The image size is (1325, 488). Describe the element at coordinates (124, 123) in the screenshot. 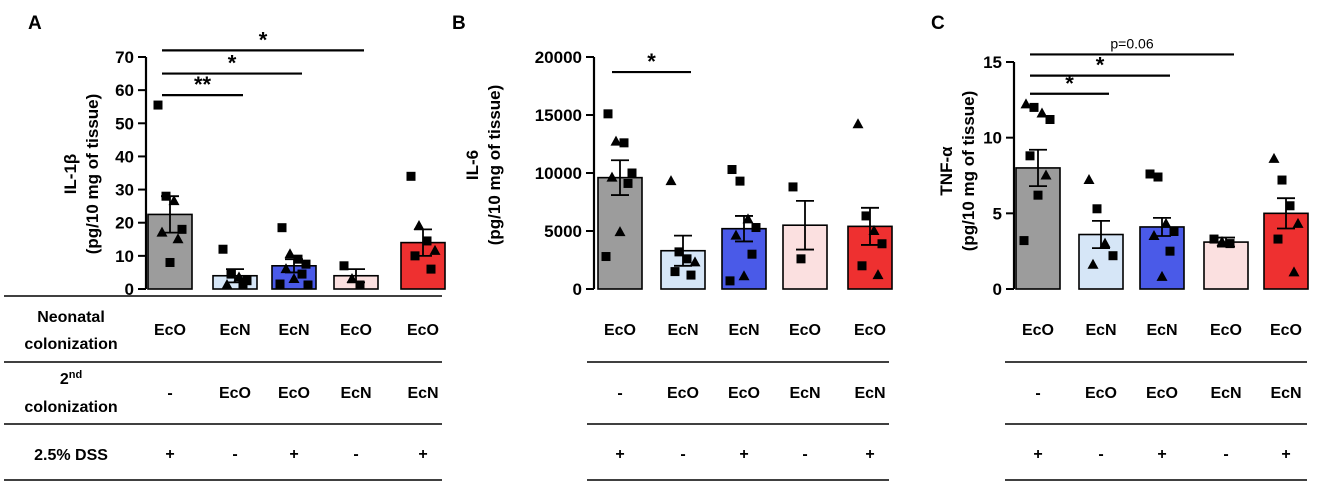

I see `y-tick-label-a-5: 50` at that location.